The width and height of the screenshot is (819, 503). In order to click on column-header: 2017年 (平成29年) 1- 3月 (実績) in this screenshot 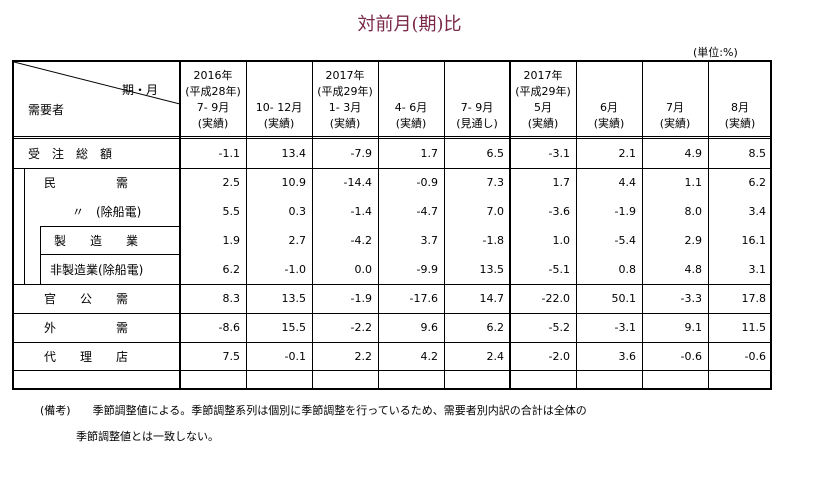, I will do `click(345, 100)`.